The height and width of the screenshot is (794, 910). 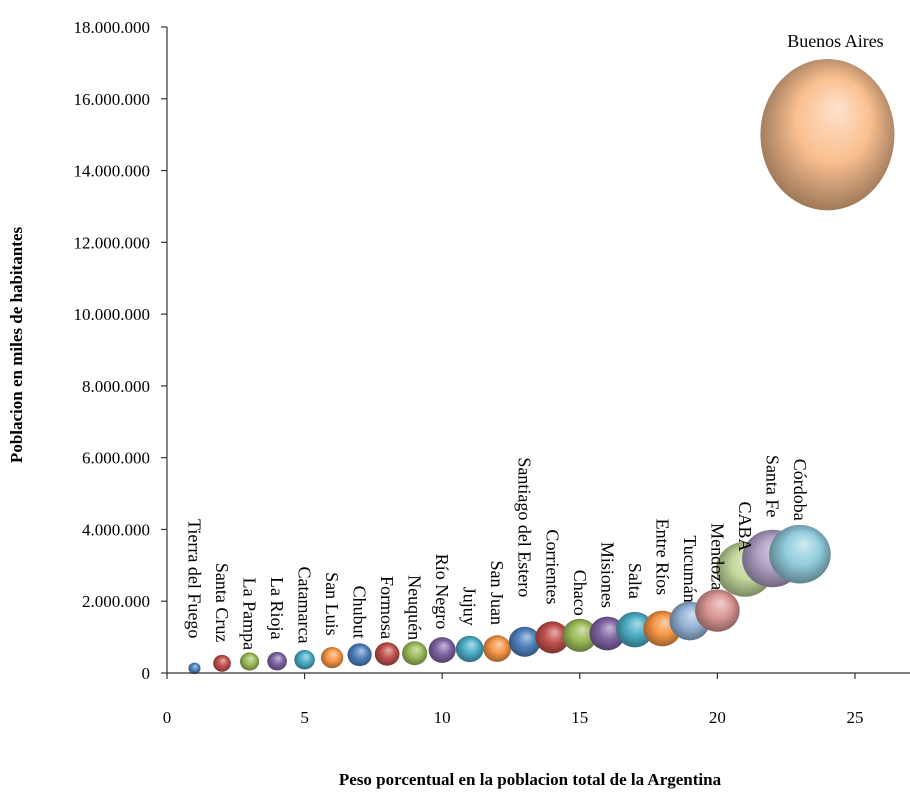 I want to click on point-label-formosa: Formosa, so click(x=387, y=607).